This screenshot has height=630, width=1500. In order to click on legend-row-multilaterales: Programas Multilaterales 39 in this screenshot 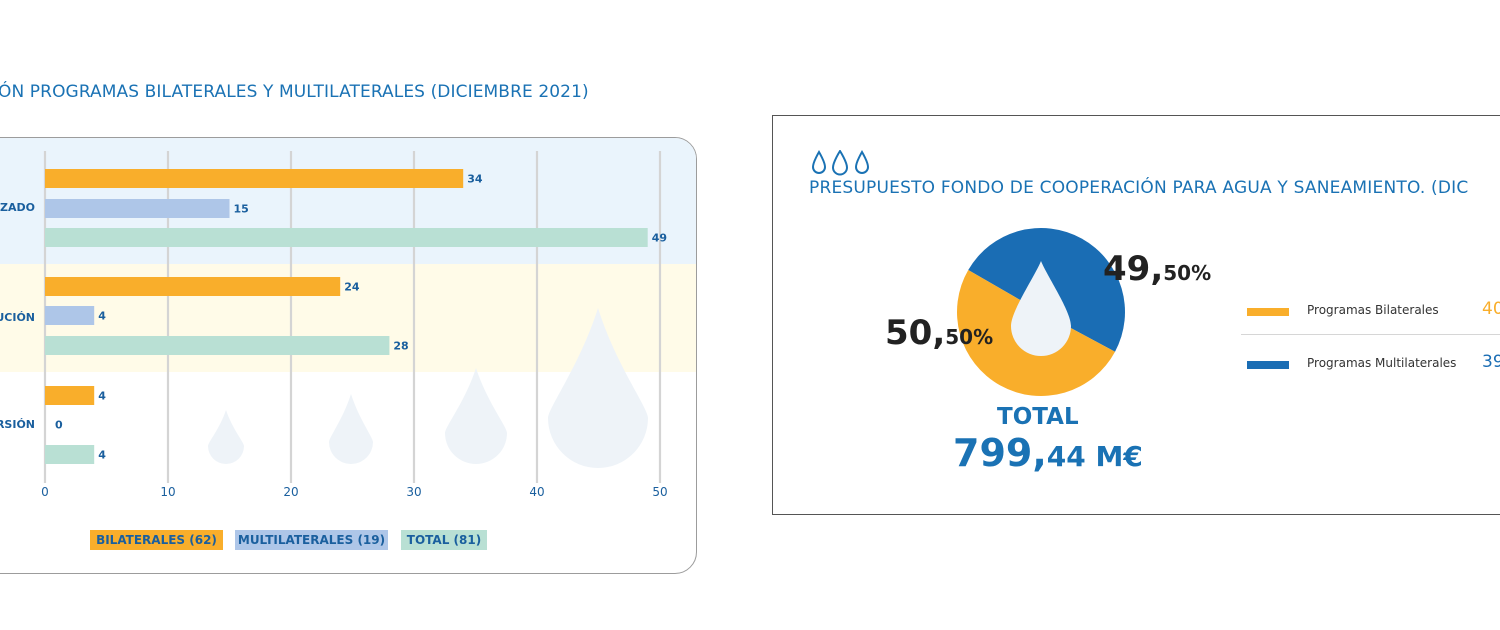, I will do `click(1372, 364)`.